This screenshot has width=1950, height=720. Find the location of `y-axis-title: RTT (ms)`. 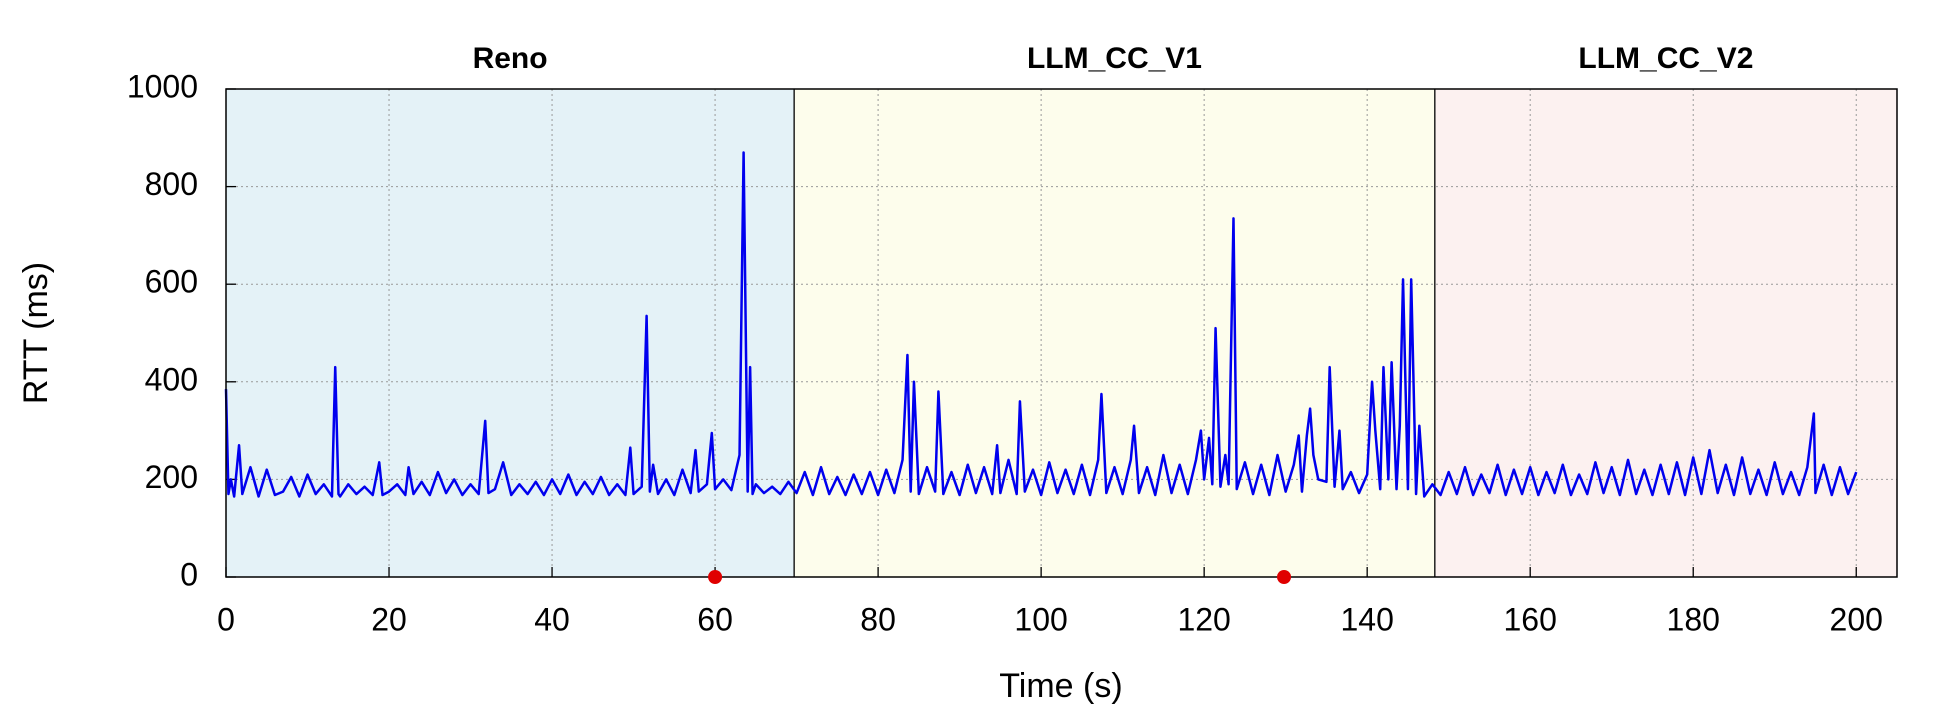

y-axis-title: RTT (ms) is located at coordinates (36, 333).